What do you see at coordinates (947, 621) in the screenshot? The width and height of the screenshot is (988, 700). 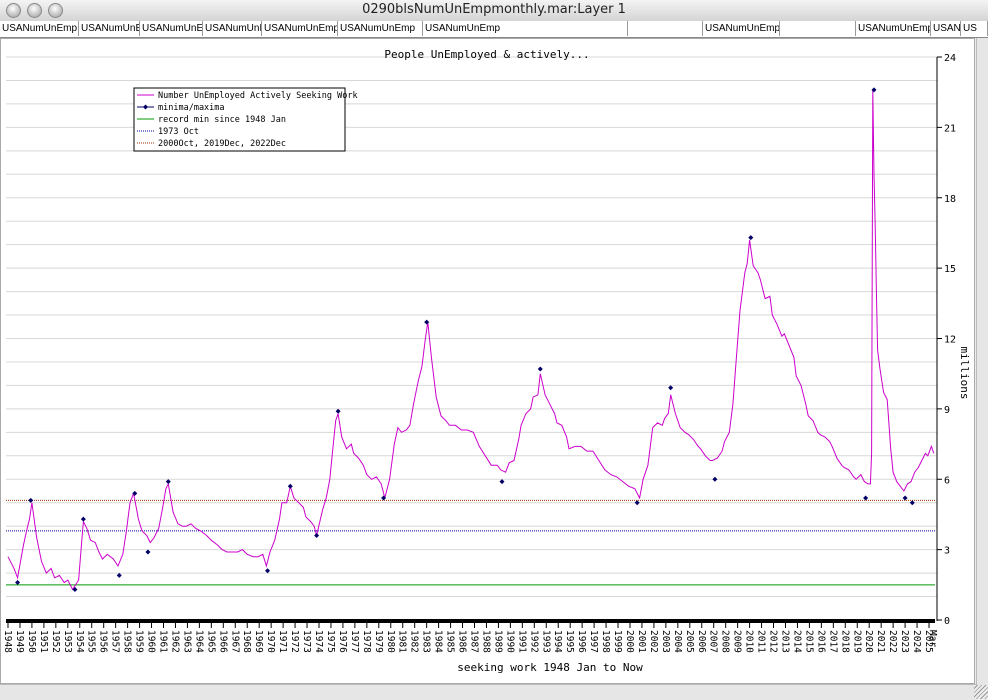 I see `y-tick-label: 0` at bounding box center [947, 621].